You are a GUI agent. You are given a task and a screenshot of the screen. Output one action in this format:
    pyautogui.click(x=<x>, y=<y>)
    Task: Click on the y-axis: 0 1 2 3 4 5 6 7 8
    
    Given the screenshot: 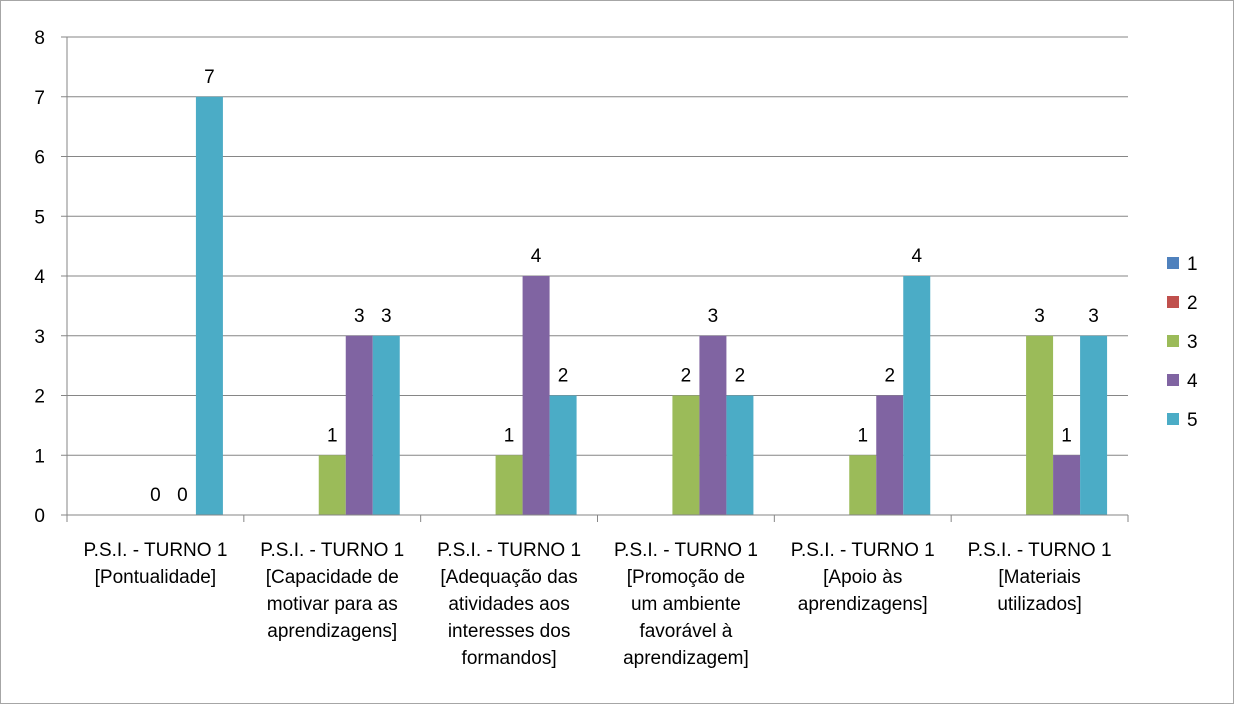 What is the action you would take?
    pyautogui.click(x=51, y=277)
    